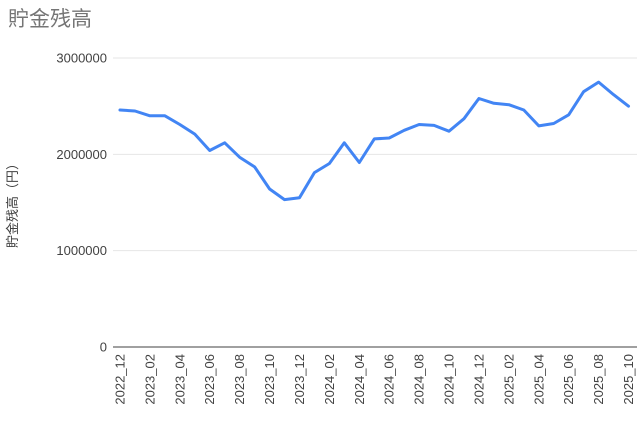 The width and height of the screenshot is (640, 430). Describe the element at coordinates (239, 379) in the screenshot. I see `x-tick-label: 2023_08` at that location.